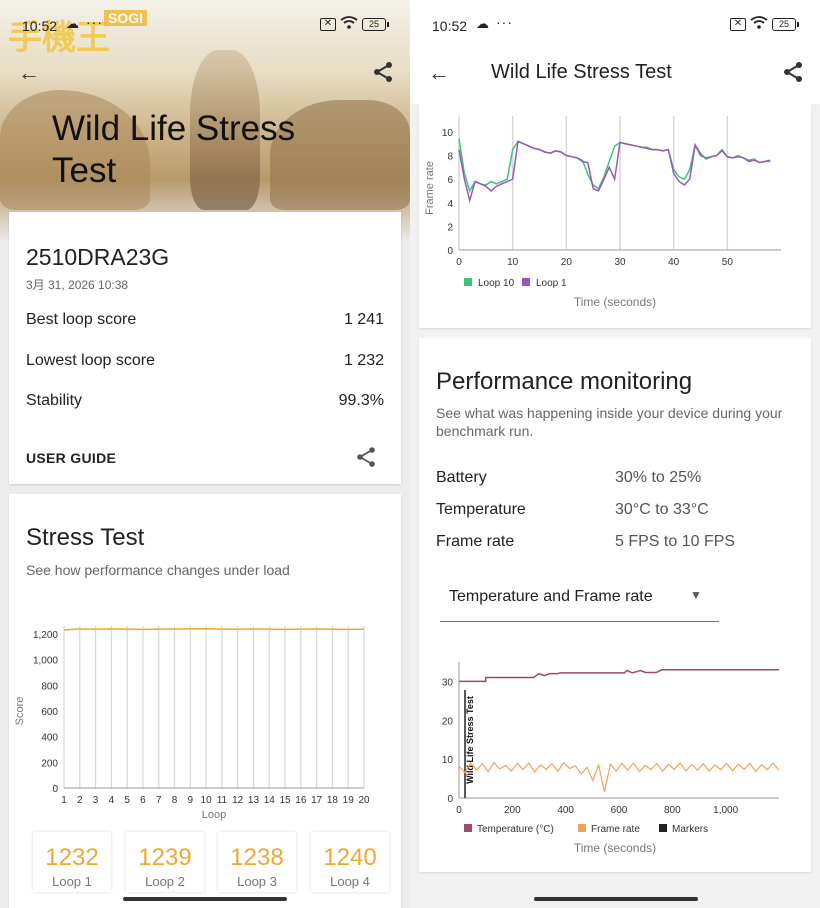  What do you see at coordinates (615, 22) in the screenshot?
I see `status-bar: 10:52 ☁ ··· ✕ 25` at bounding box center [615, 22].